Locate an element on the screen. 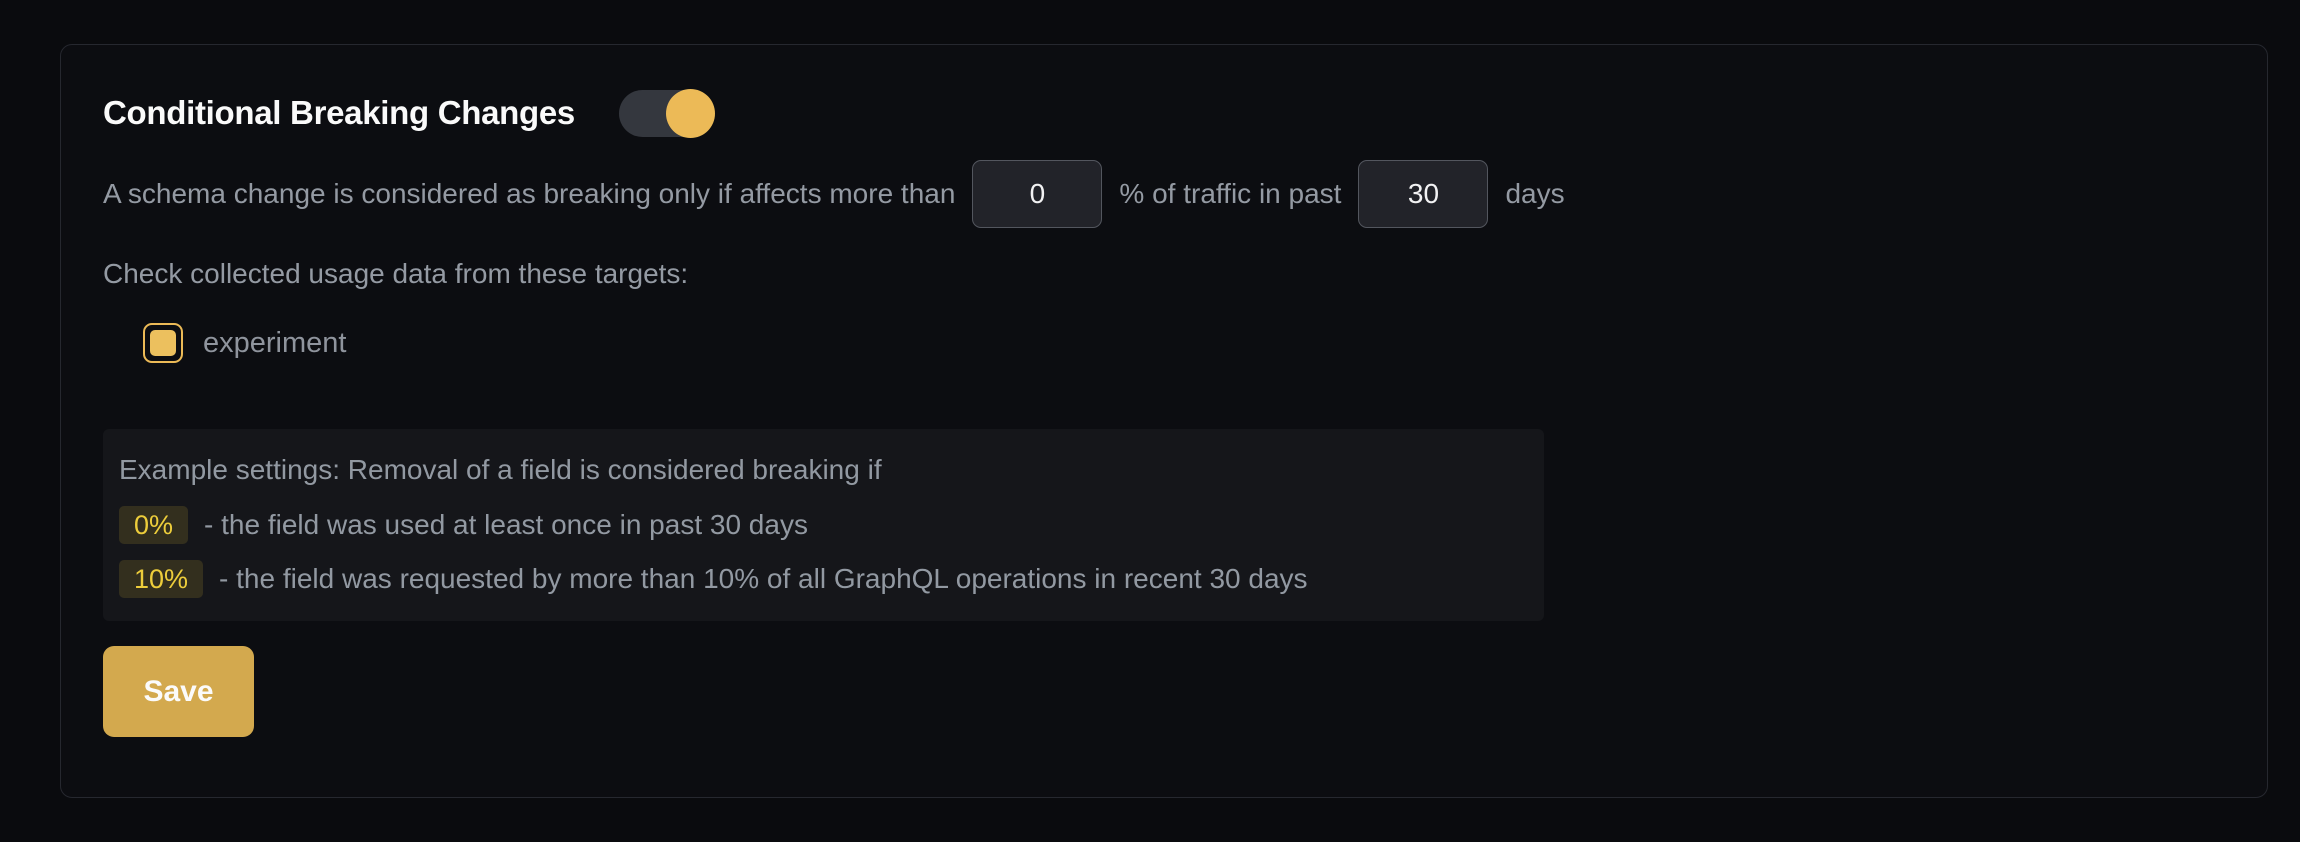  checkbox-checked-icon is located at coordinates (163, 343).